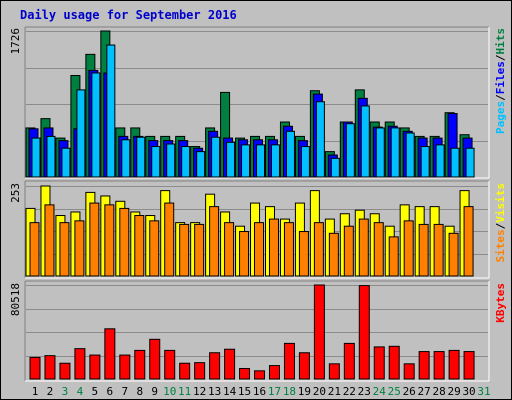 This screenshot has height=400, width=512. What do you see at coordinates (304, 391) in the screenshot?
I see `day-label-19: 19` at bounding box center [304, 391].